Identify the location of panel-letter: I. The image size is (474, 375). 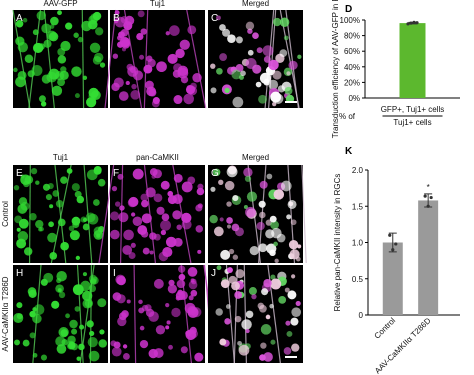
(114, 273).